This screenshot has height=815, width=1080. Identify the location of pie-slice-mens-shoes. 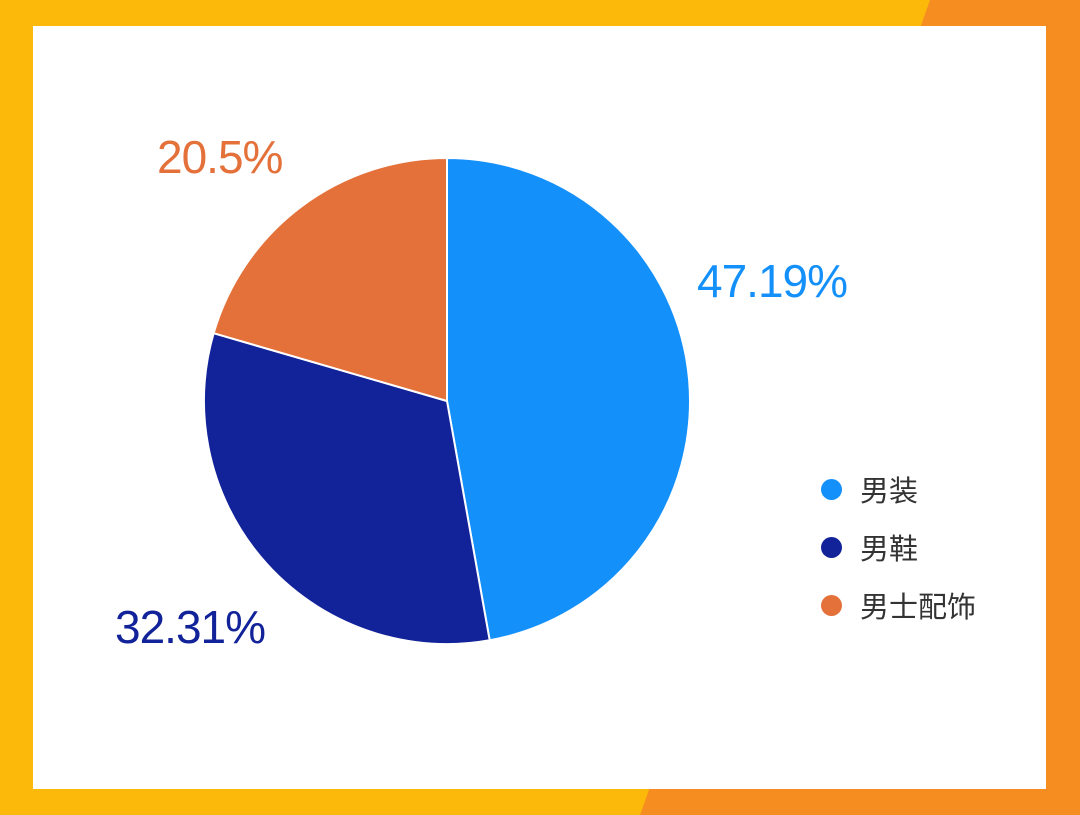
(347, 488).